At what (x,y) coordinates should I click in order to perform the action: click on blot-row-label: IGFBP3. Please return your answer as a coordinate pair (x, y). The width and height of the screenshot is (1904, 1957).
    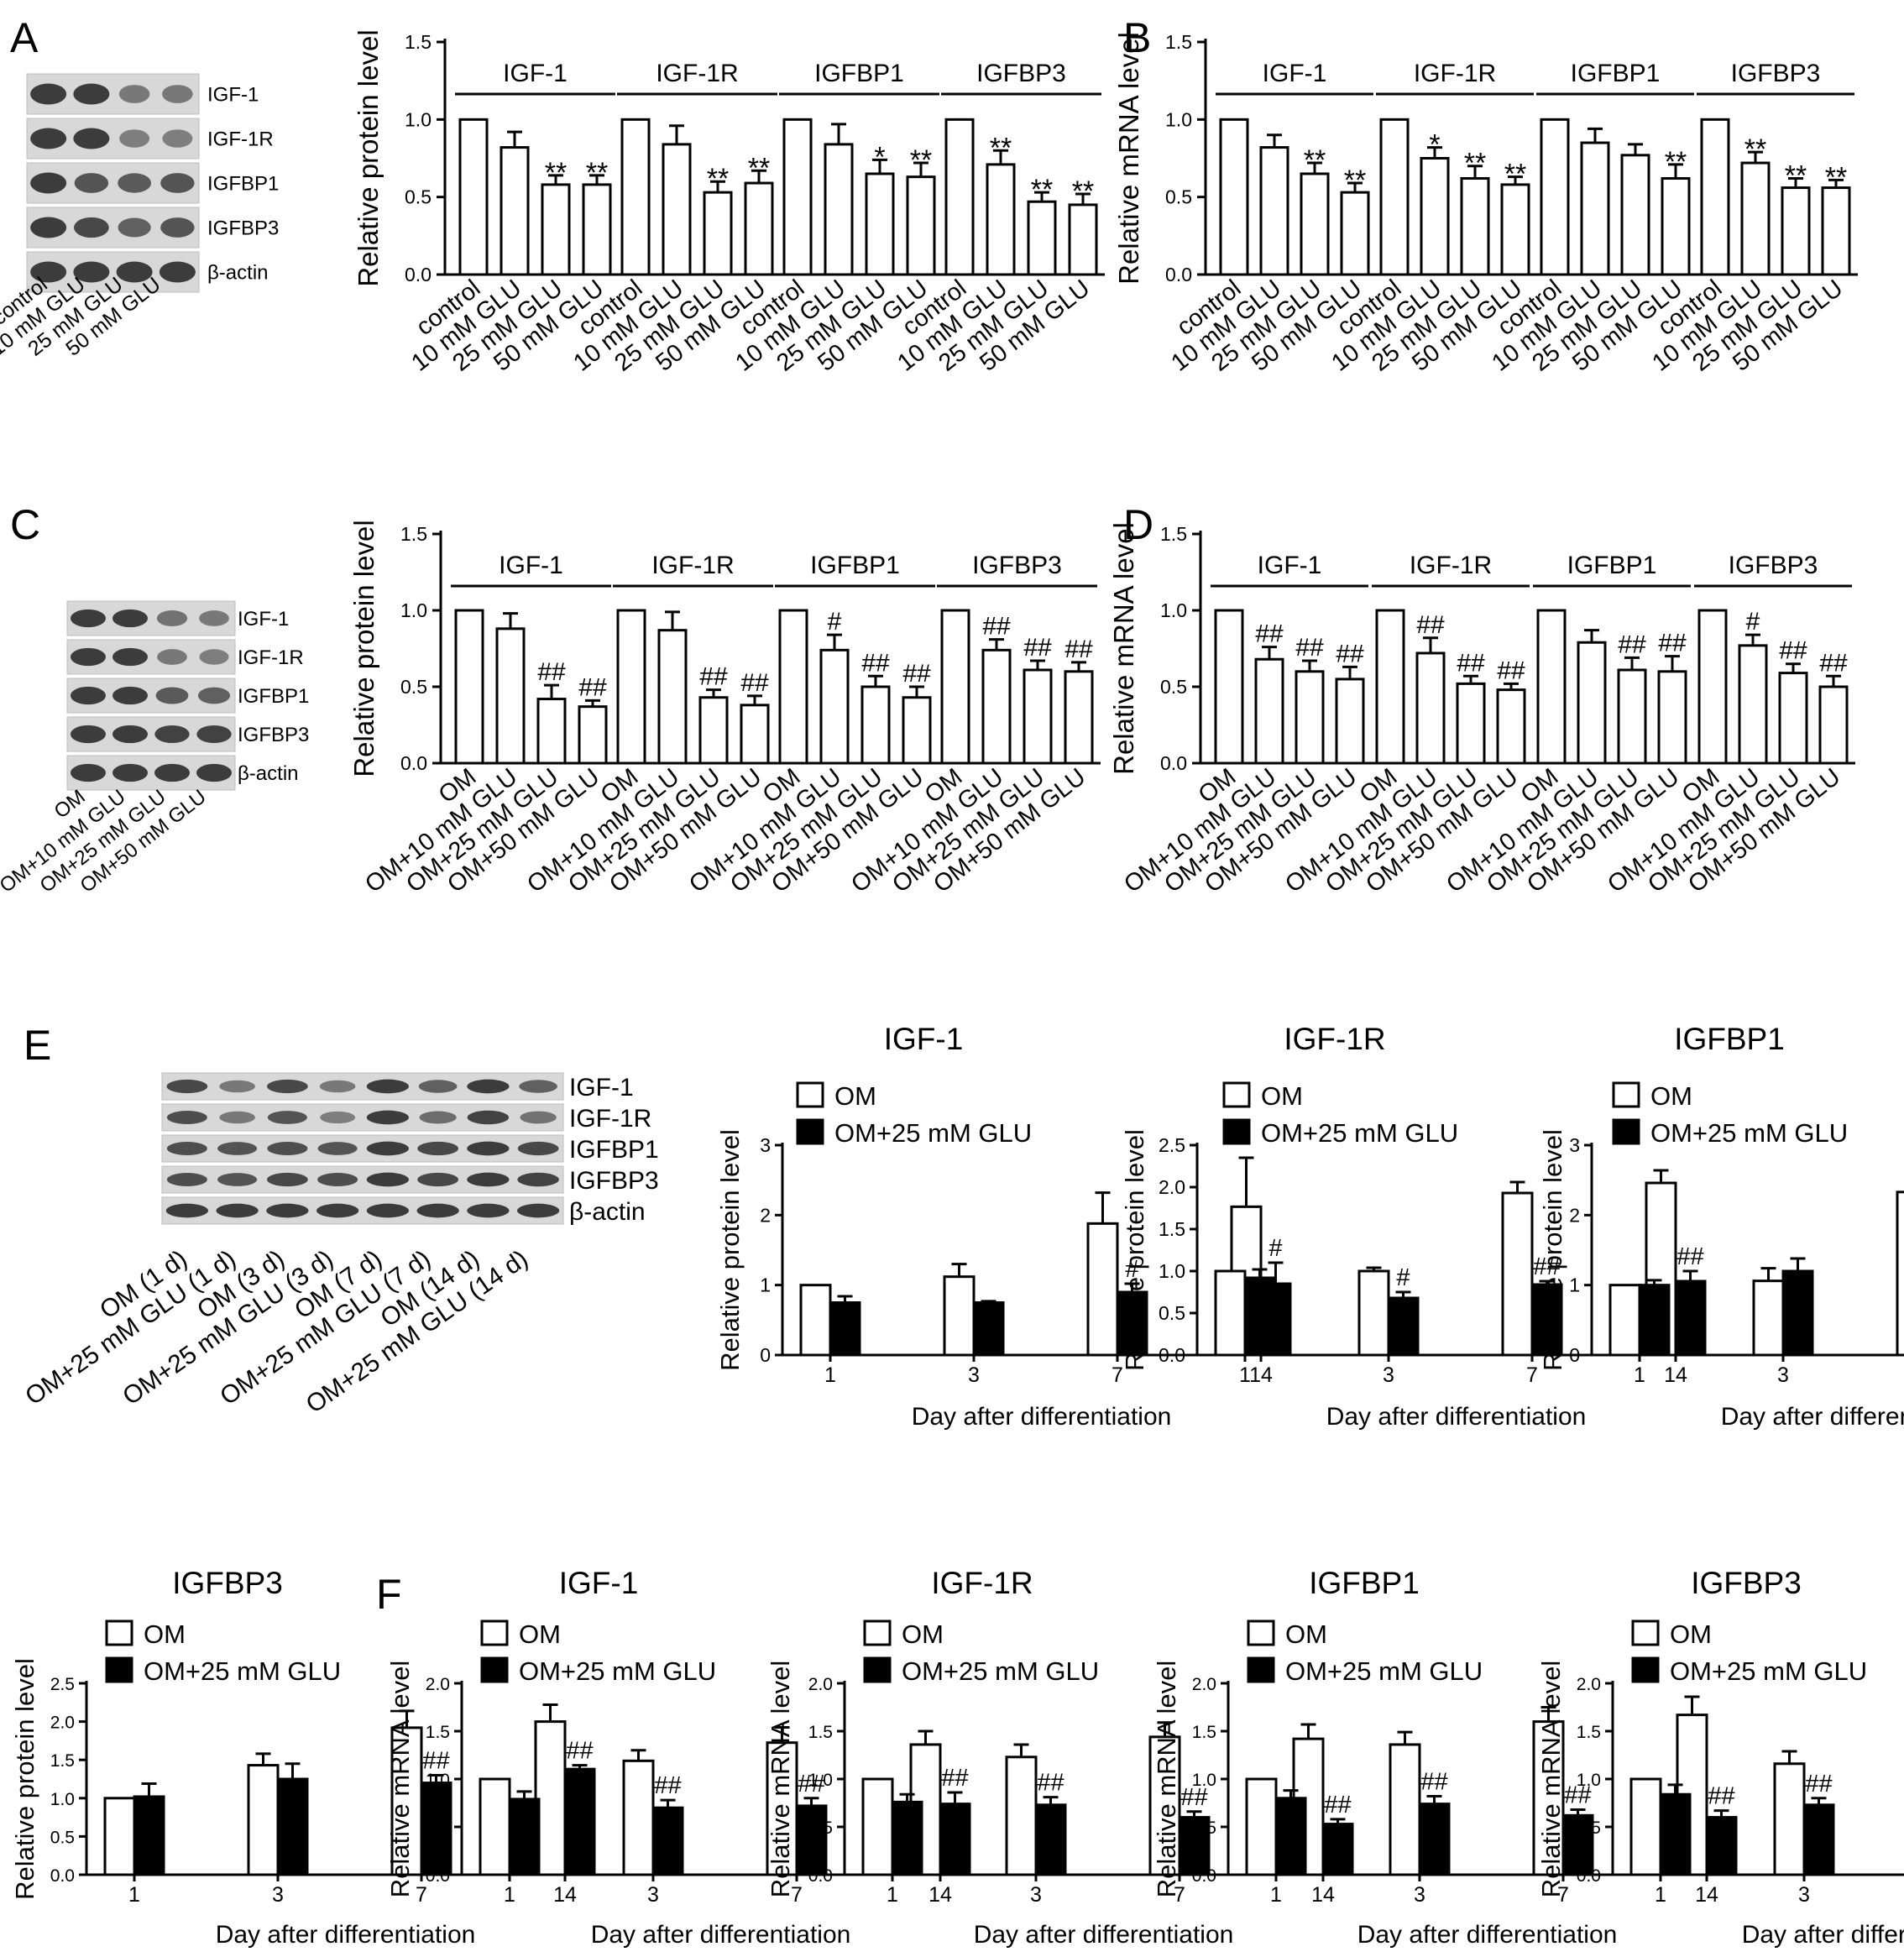
    Looking at the image, I should click on (243, 229).